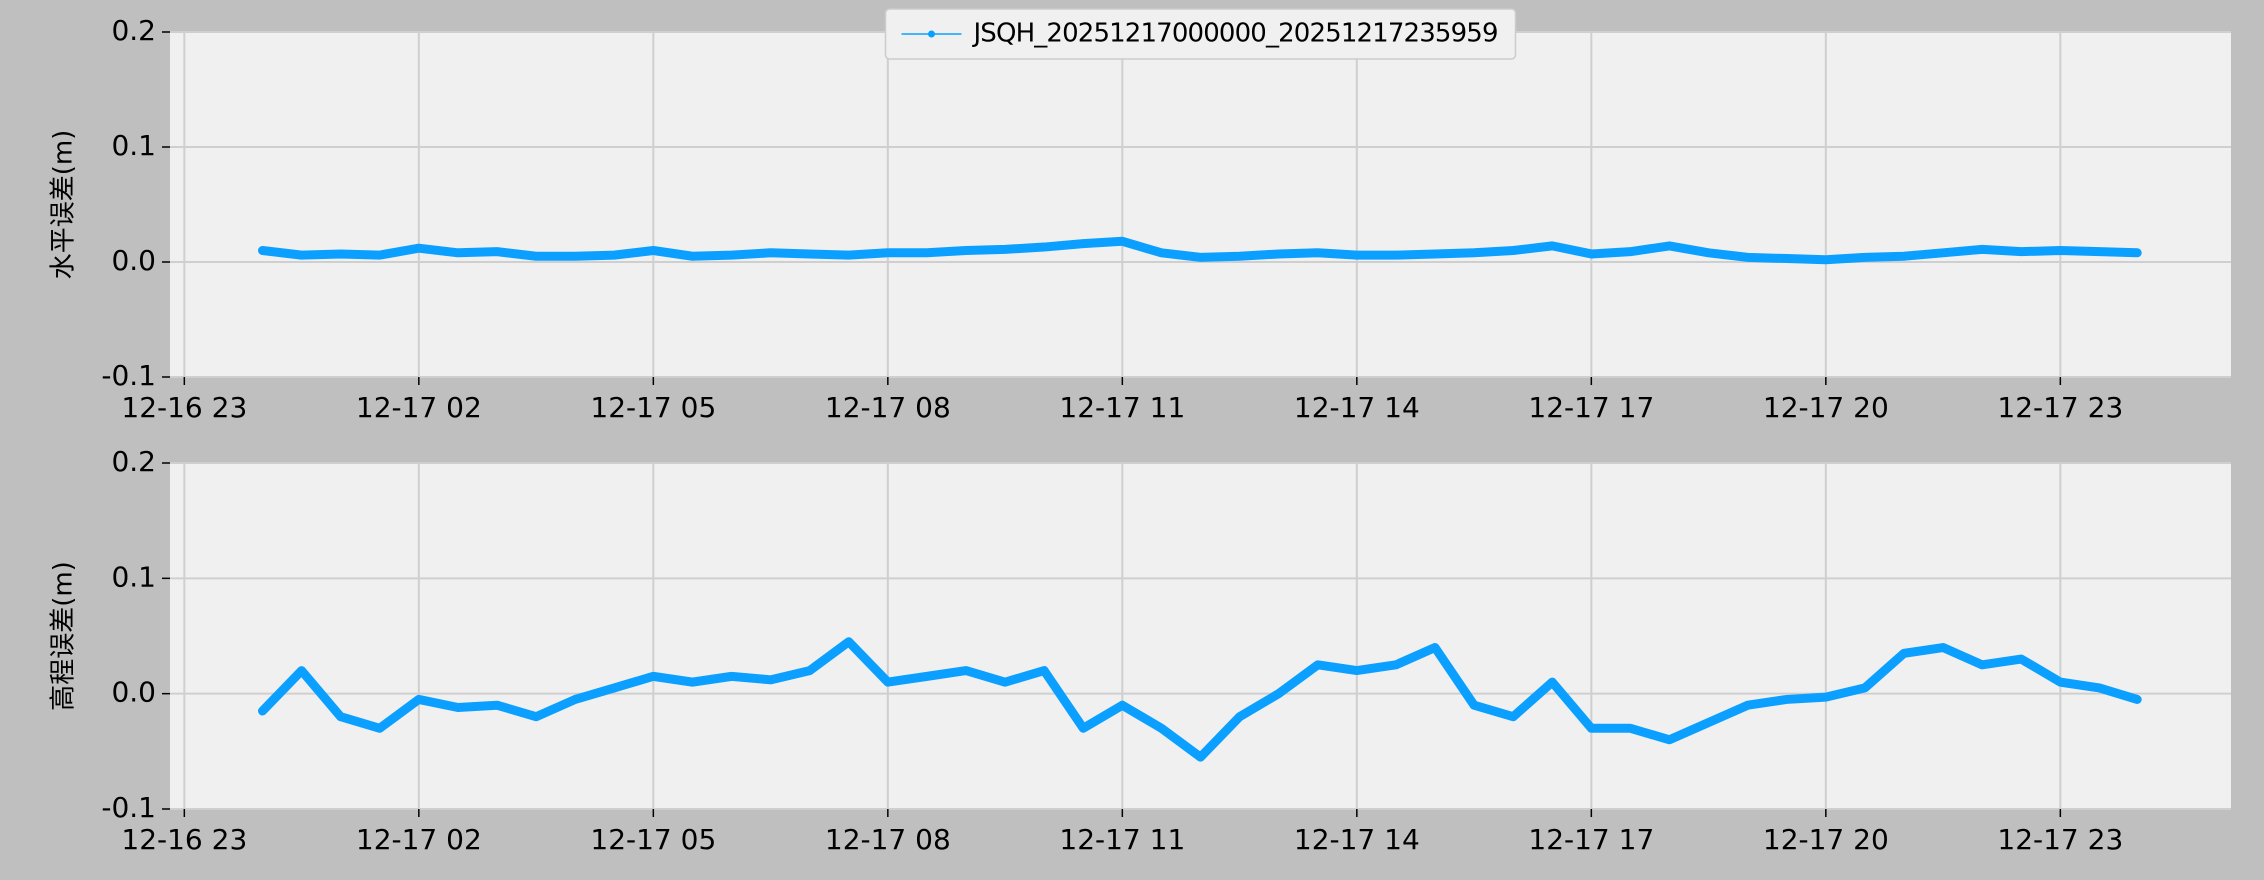 This screenshot has height=880, width=2264. What do you see at coordinates (64, 205) in the screenshot?
I see `y-axis-label: 水平误差(m)` at bounding box center [64, 205].